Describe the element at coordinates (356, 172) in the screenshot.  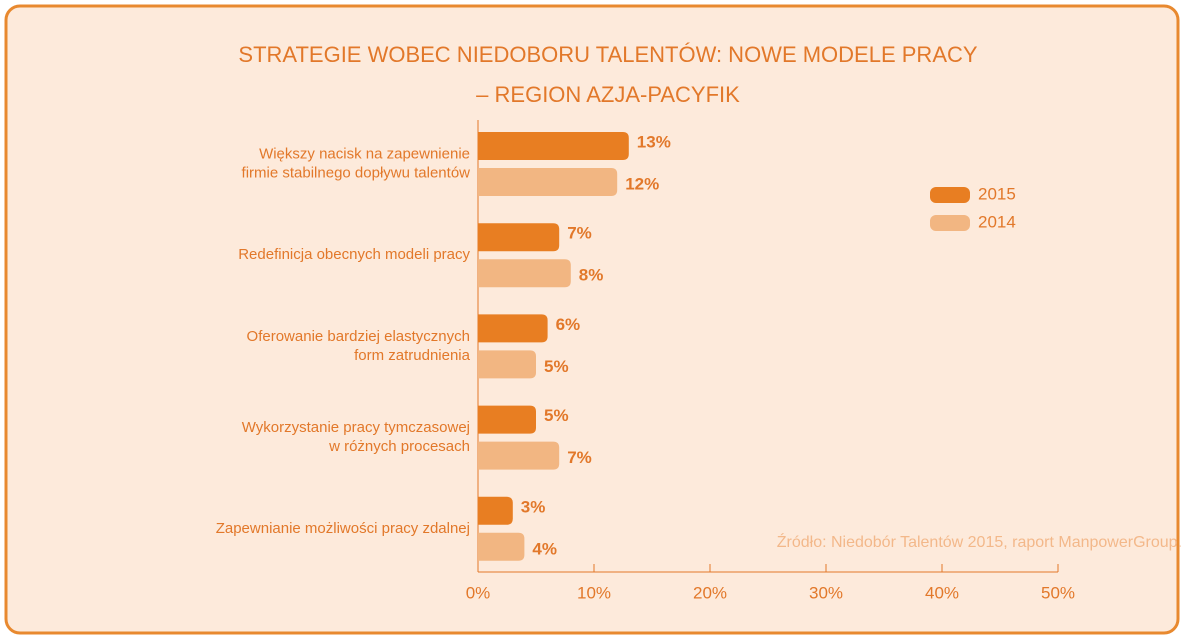
I see `y-tick-label: firmie stabilnego dopływu talentów` at that location.